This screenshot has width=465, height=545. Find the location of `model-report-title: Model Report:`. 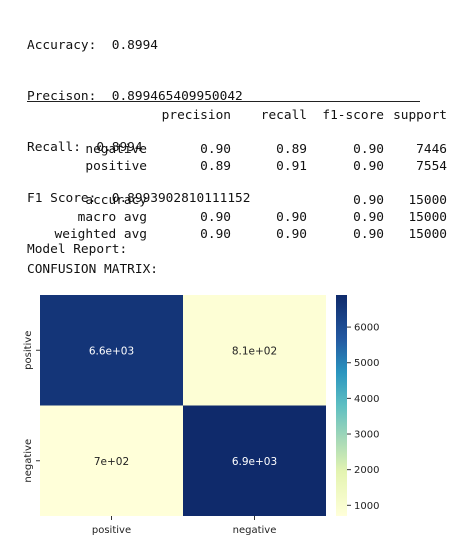

model-report-title: Model Report: is located at coordinates (77, 249).